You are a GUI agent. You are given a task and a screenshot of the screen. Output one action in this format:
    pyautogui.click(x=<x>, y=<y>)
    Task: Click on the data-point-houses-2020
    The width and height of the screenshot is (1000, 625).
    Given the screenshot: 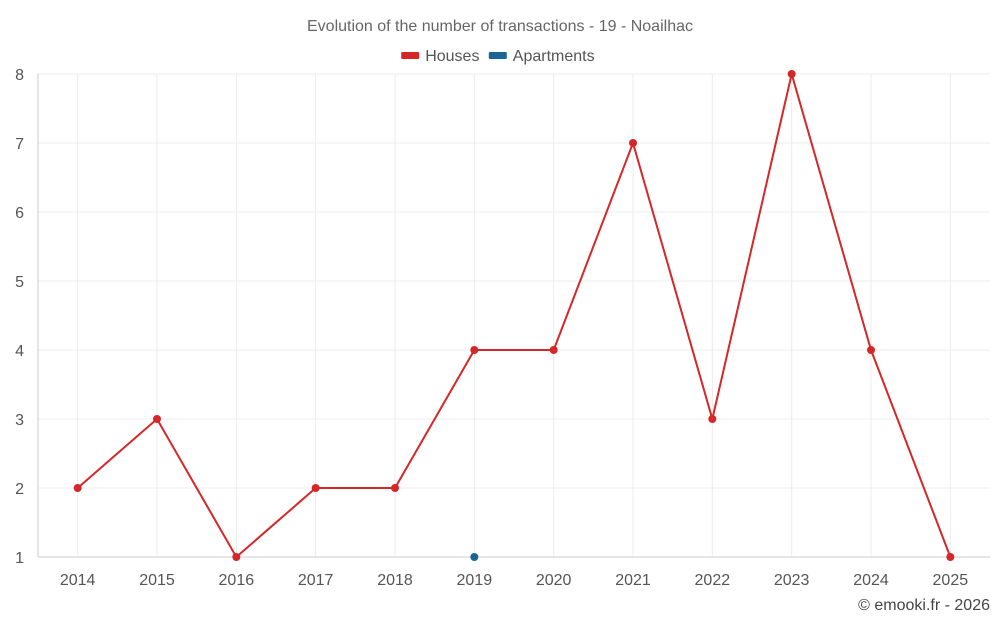 What is the action you would take?
    pyautogui.click(x=553, y=350)
    